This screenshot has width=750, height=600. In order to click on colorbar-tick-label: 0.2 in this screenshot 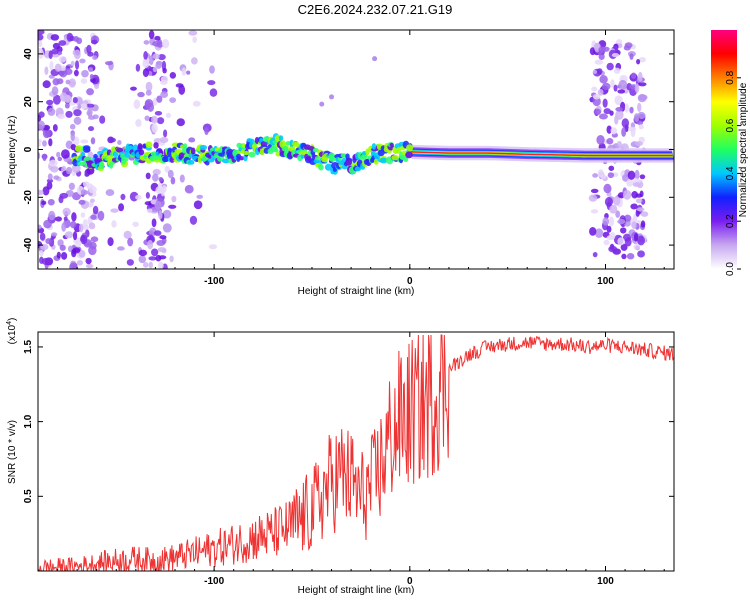, I will do `click(730, 221)`.